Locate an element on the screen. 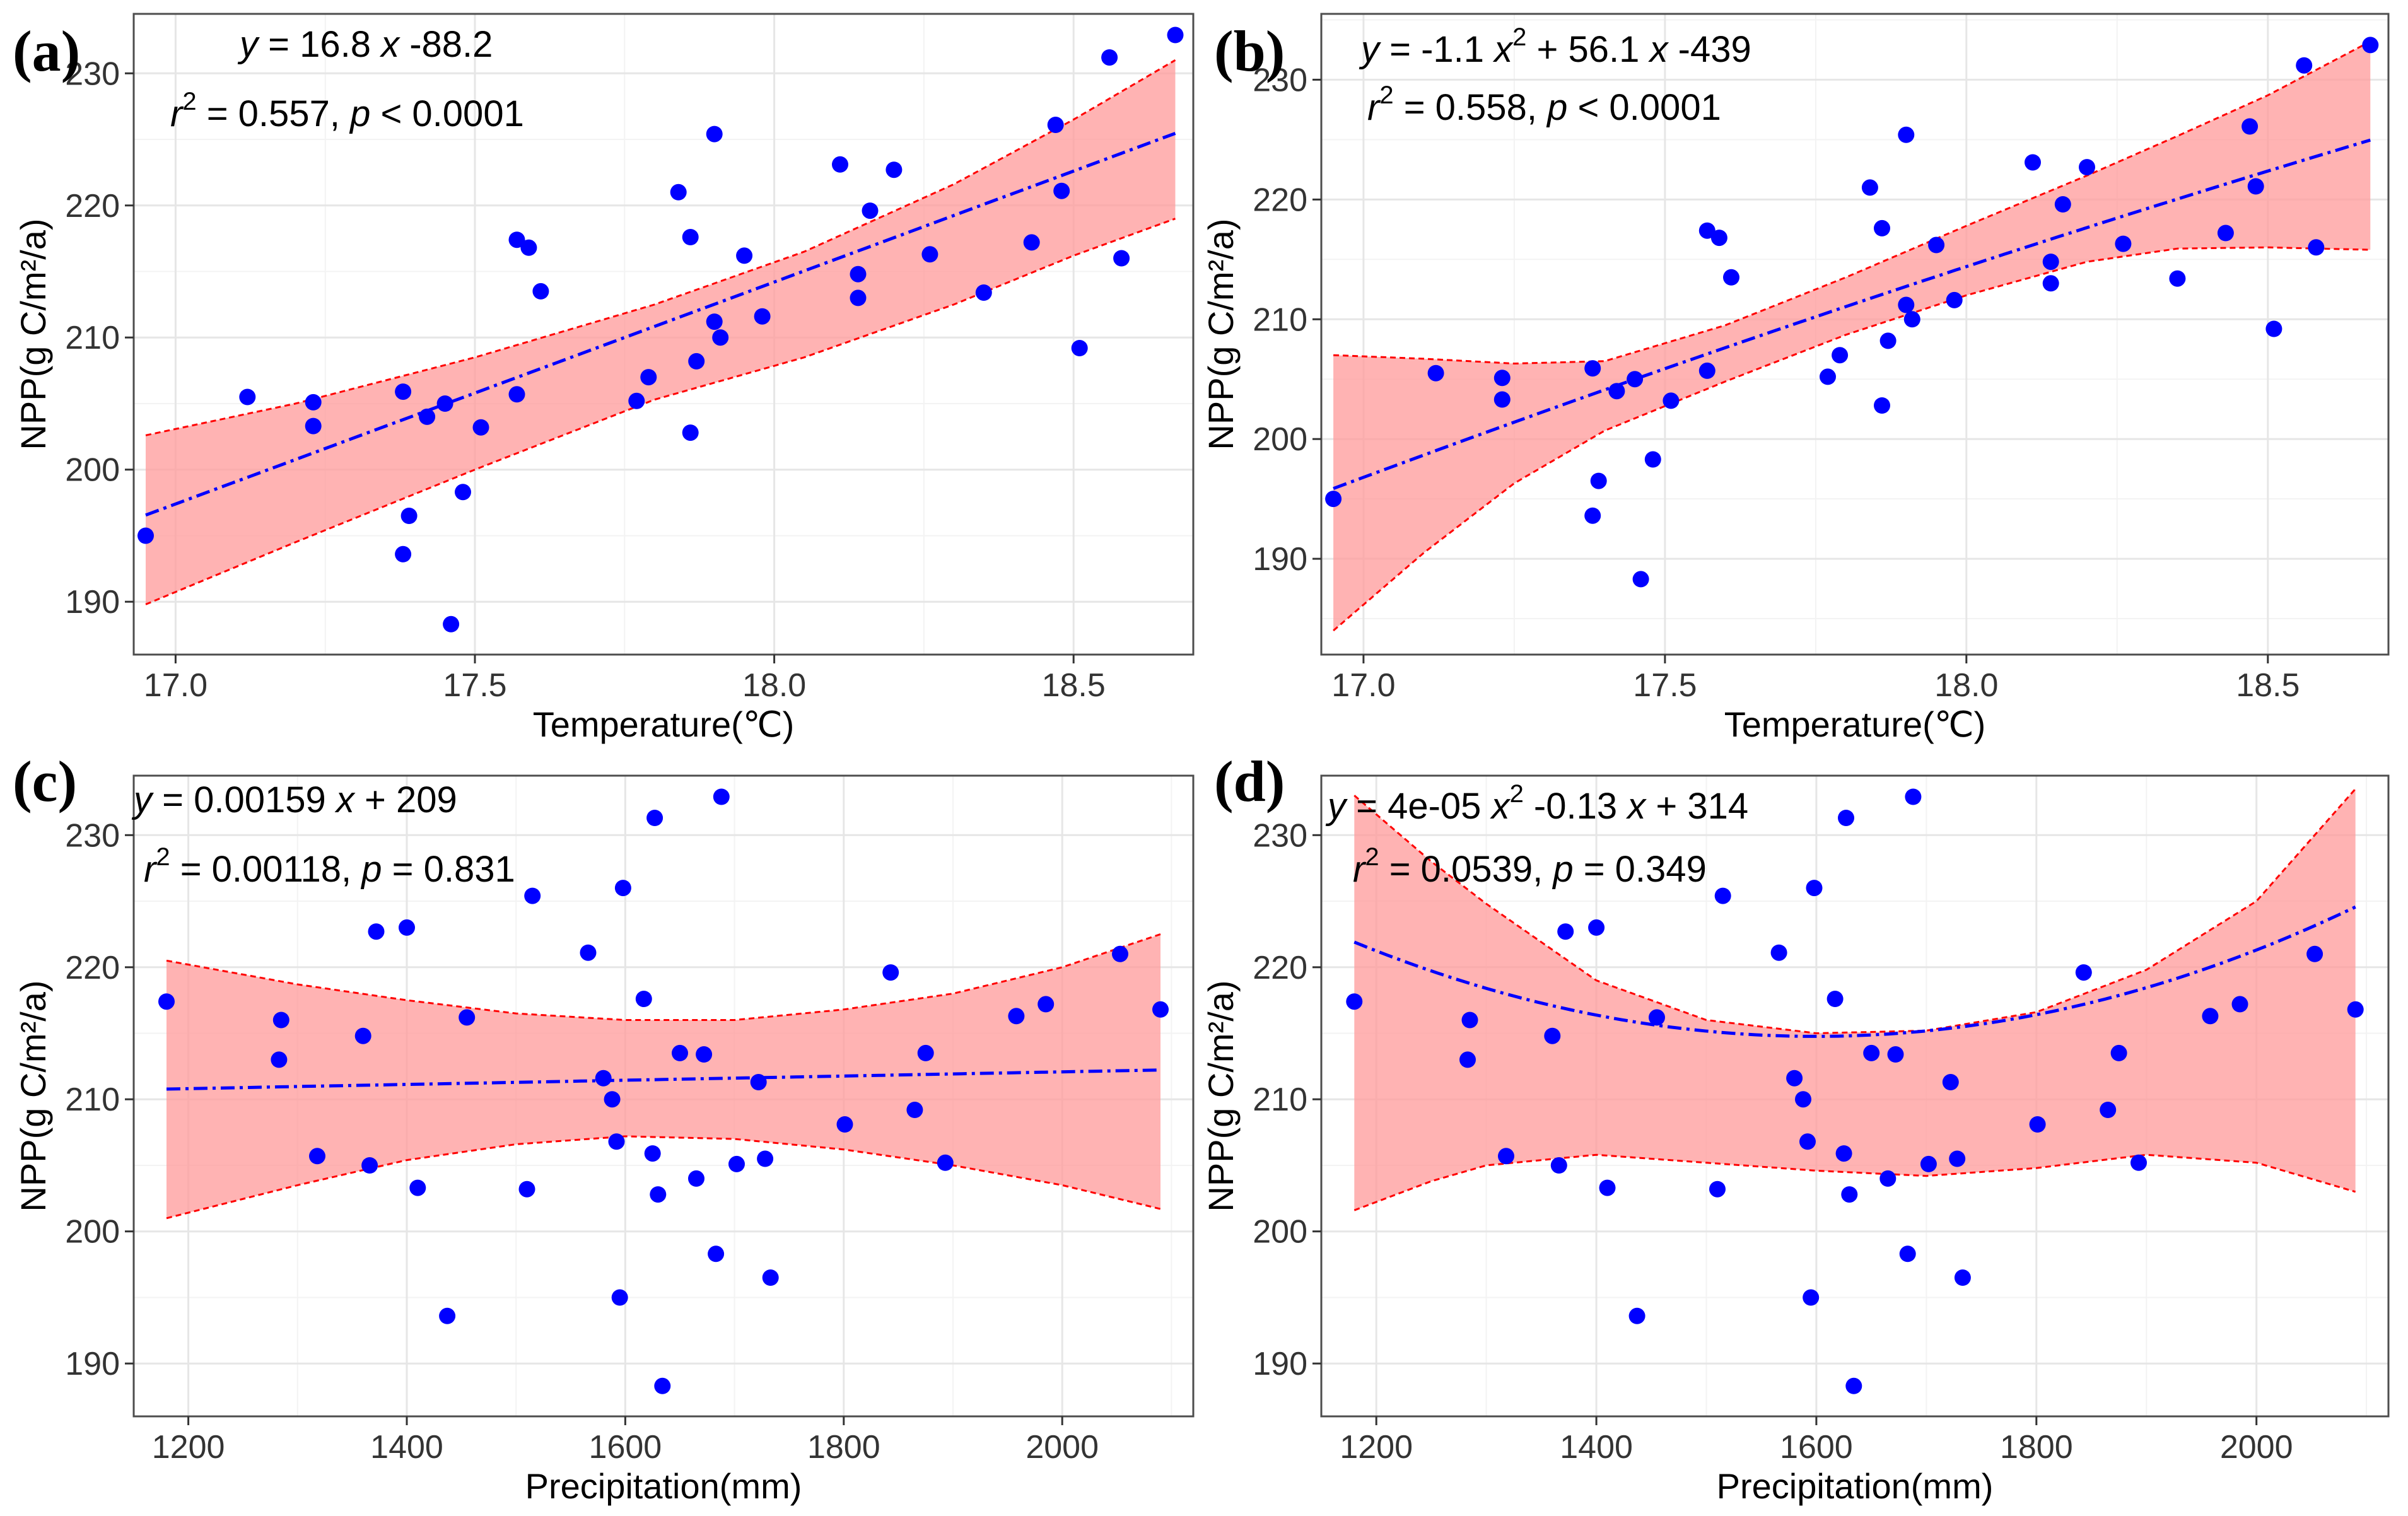 The image size is (2408, 1516). panel-label: (c) is located at coordinates (45, 781).